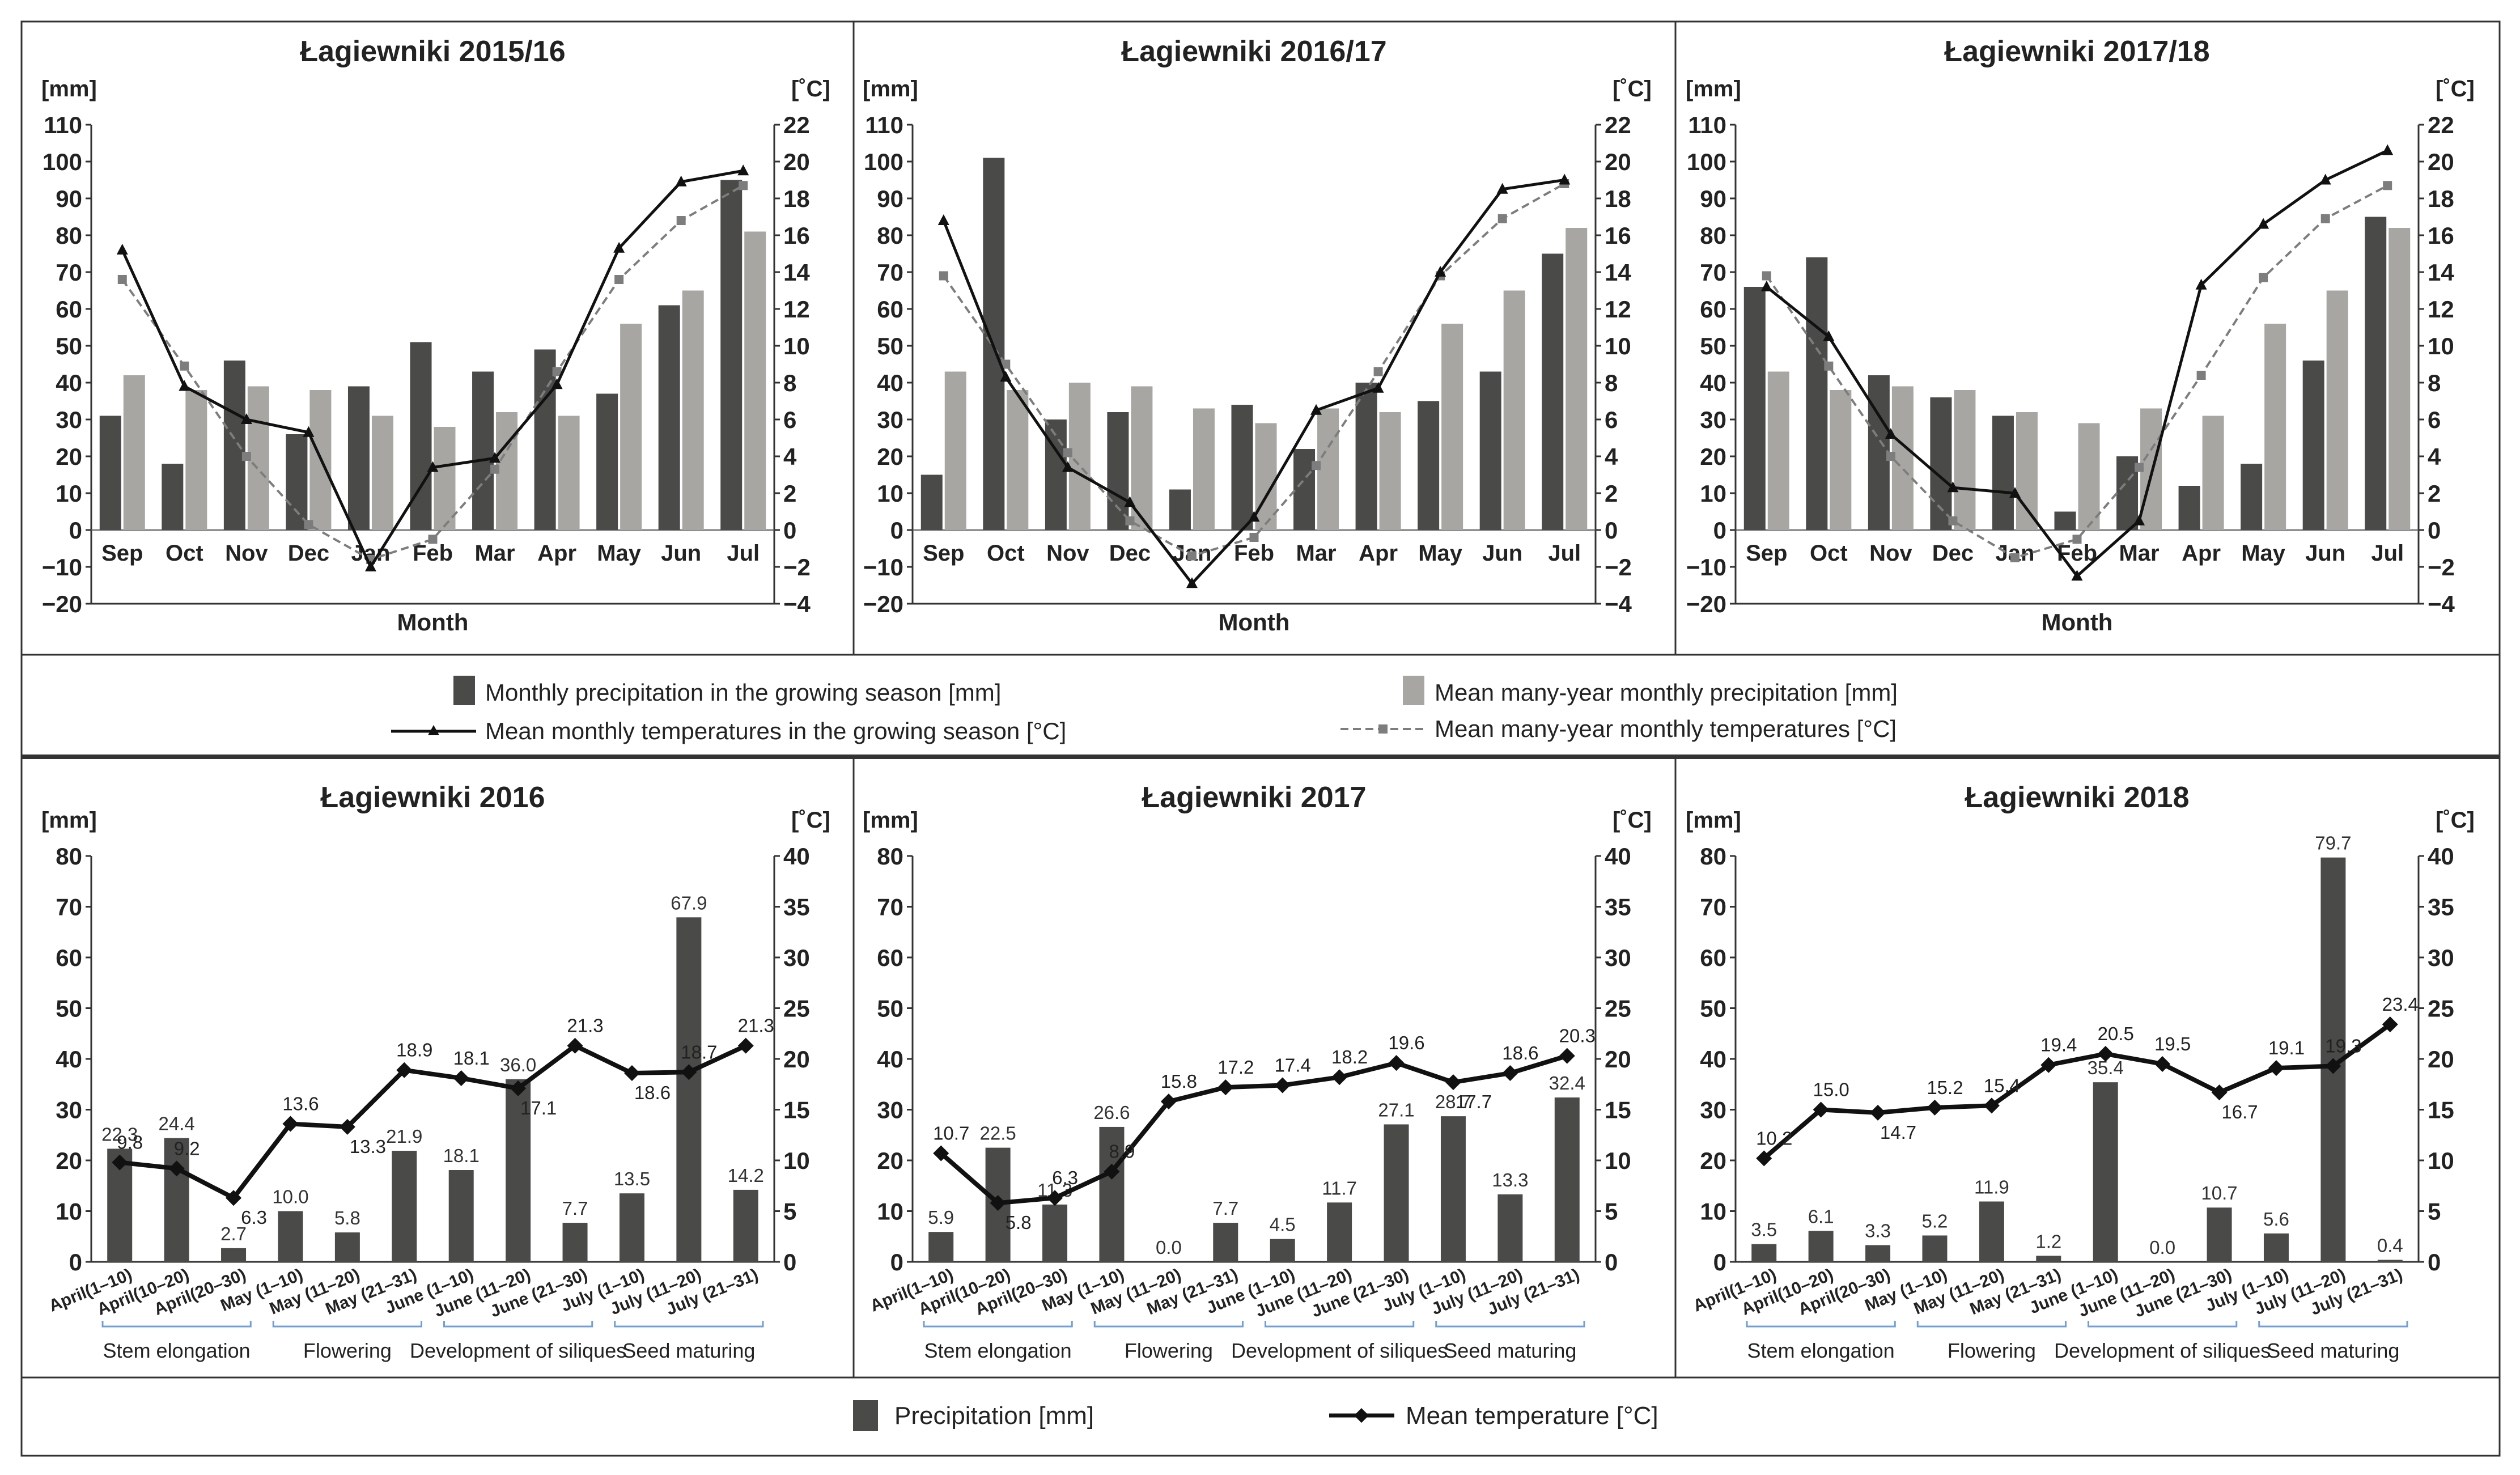  What do you see at coordinates (2058, 1045) in the screenshot?
I see `temp-value-label: 19.4` at bounding box center [2058, 1045].